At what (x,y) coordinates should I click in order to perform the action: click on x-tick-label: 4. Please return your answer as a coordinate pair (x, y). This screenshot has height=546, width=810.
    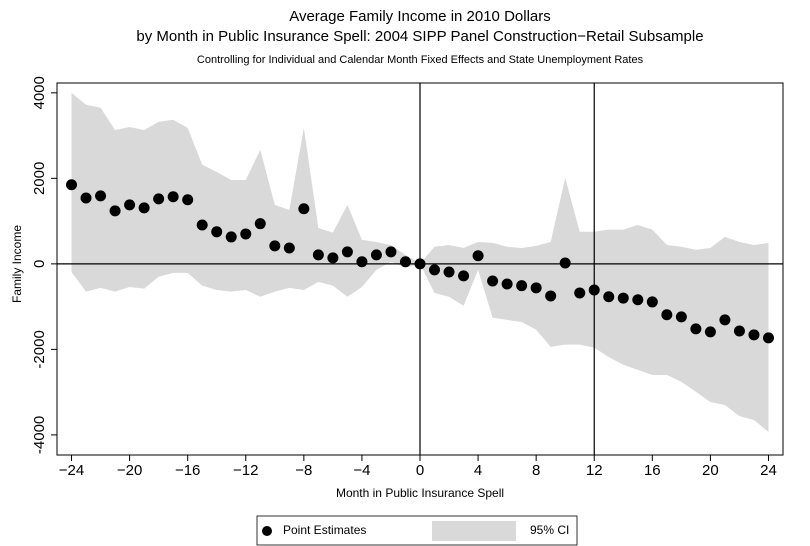
    Looking at the image, I should click on (478, 470).